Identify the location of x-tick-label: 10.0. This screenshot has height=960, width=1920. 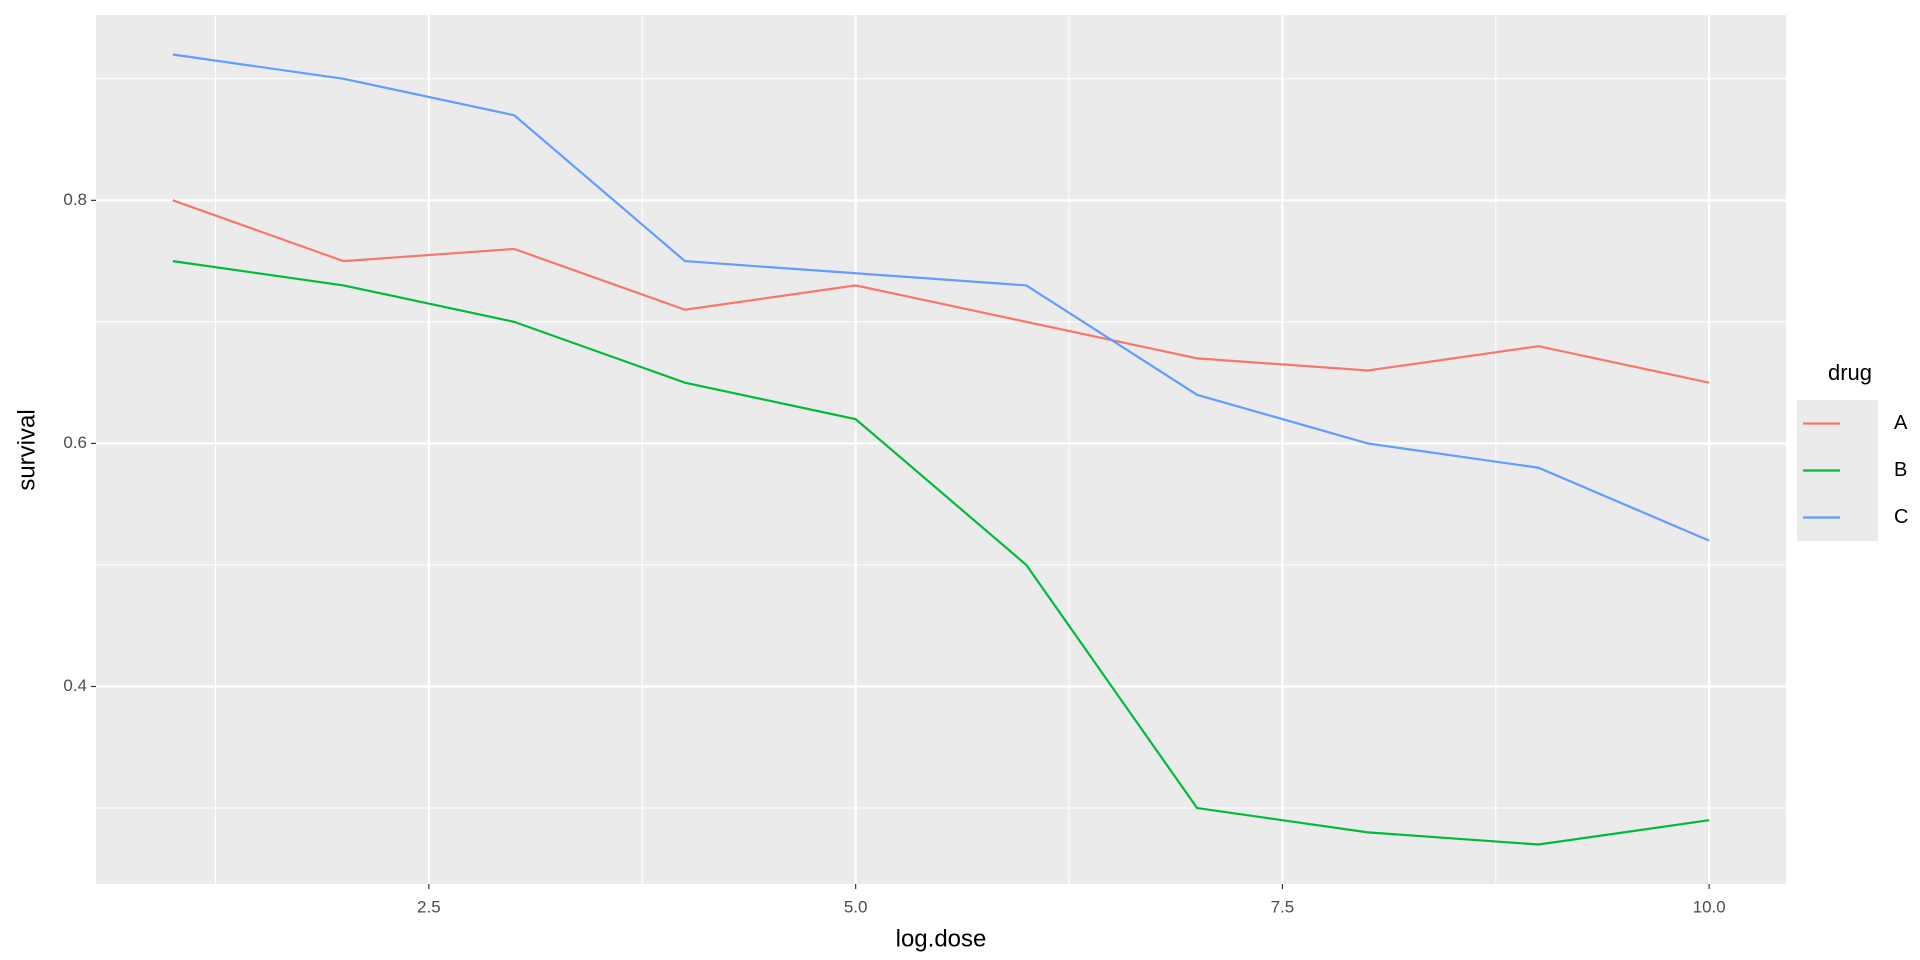
(1709, 906).